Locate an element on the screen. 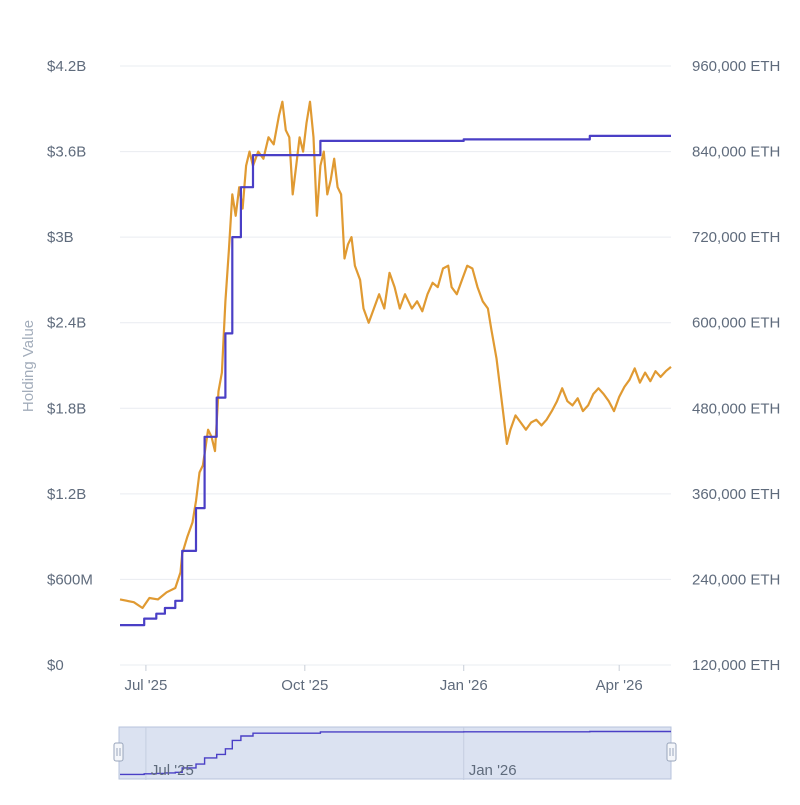 This screenshot has width=800, height=805. left-tick-label: $3.6B is located at coordinates (66, 152).